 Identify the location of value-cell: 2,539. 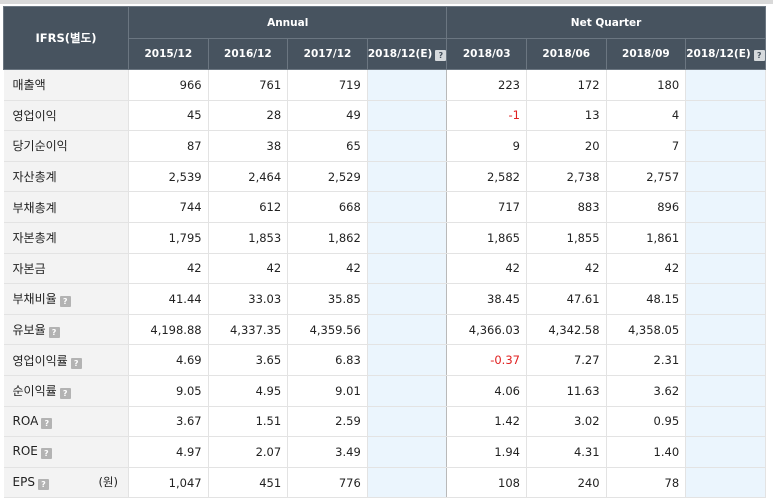
(168, 177).